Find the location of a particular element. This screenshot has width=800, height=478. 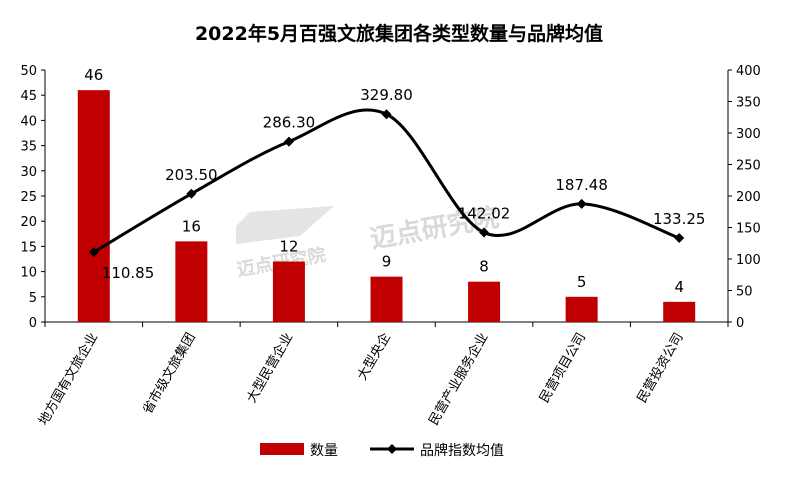

chart-title: 2022年5月百强文旅集团各类型数量与品牌均值 is located at coordinates (399, 33).